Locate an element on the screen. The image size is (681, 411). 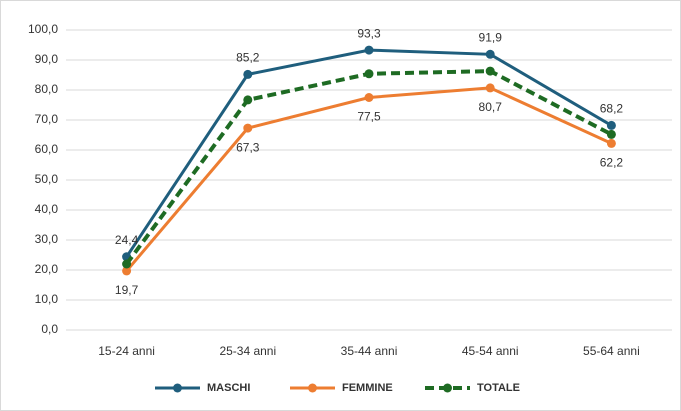
data-label: 62,2 is located at coordinates (612, 163).